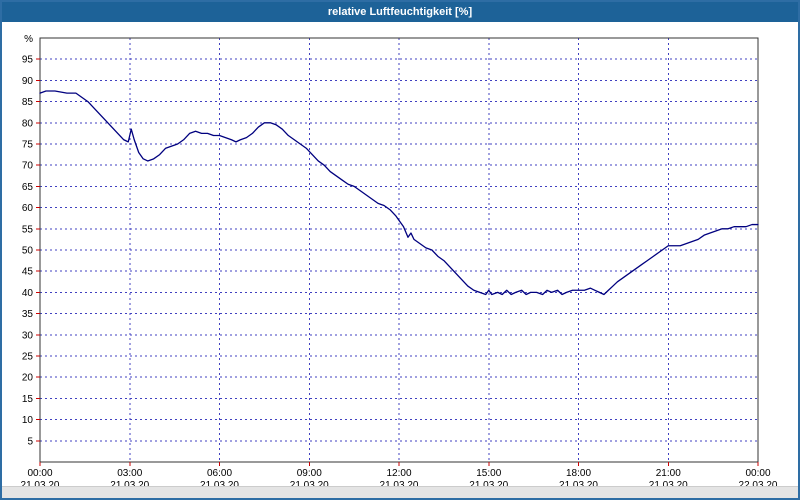 The image size is (800, 500). What do you see at coordinates (578, 473) in the screenshot?
I see `x-tick-time: 18:00` at bounding box center [578, 473].